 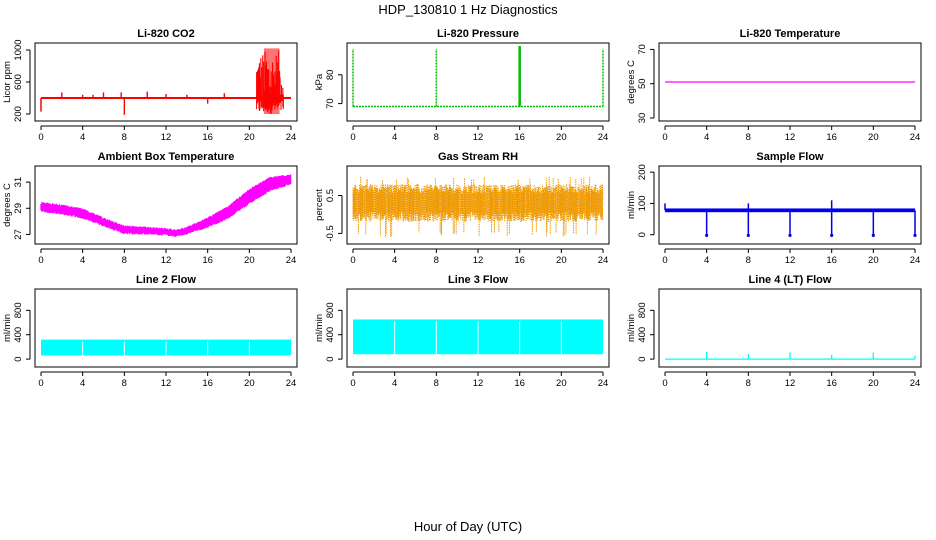 I want to click on figure-xlabel: Hour of Day (UTC), so click(x=468, y=526).